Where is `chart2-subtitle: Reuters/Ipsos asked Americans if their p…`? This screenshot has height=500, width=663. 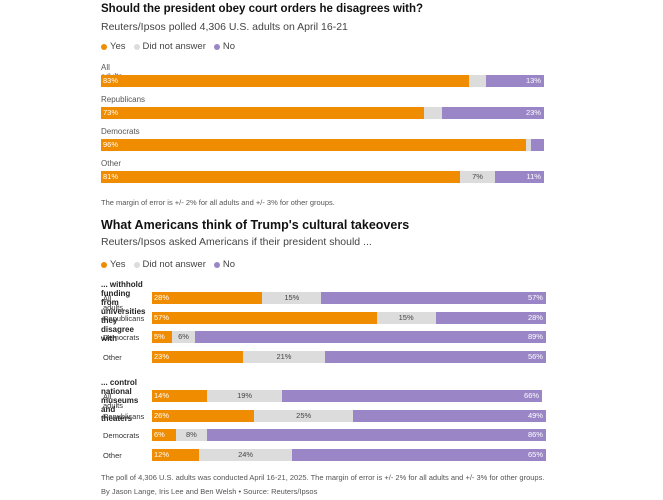 chart2-subtitle: Reuters/Ipsos asked Americans if their p… is located at coordinates (236, 242).